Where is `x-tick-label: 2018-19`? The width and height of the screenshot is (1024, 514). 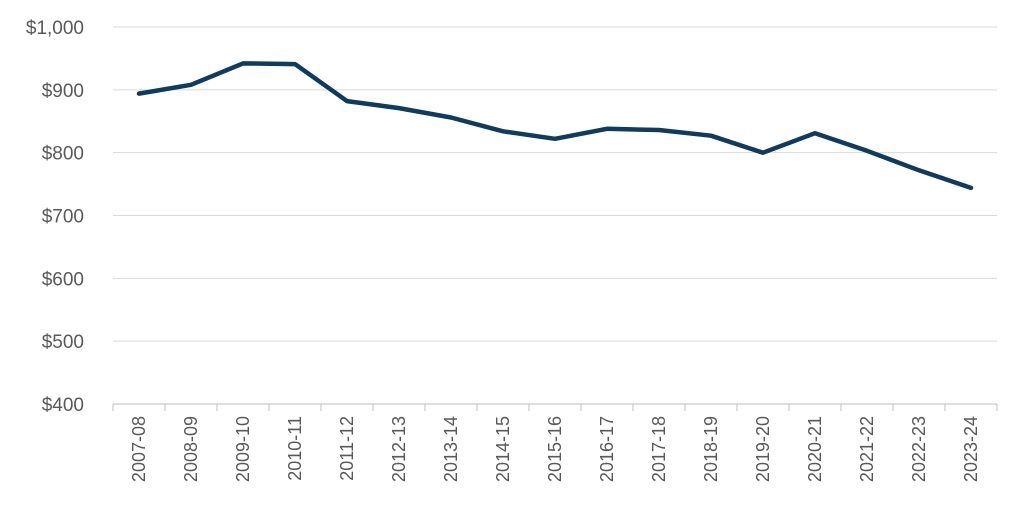
x-tick-label: 2018-19 is located at coordinates (711, 449).